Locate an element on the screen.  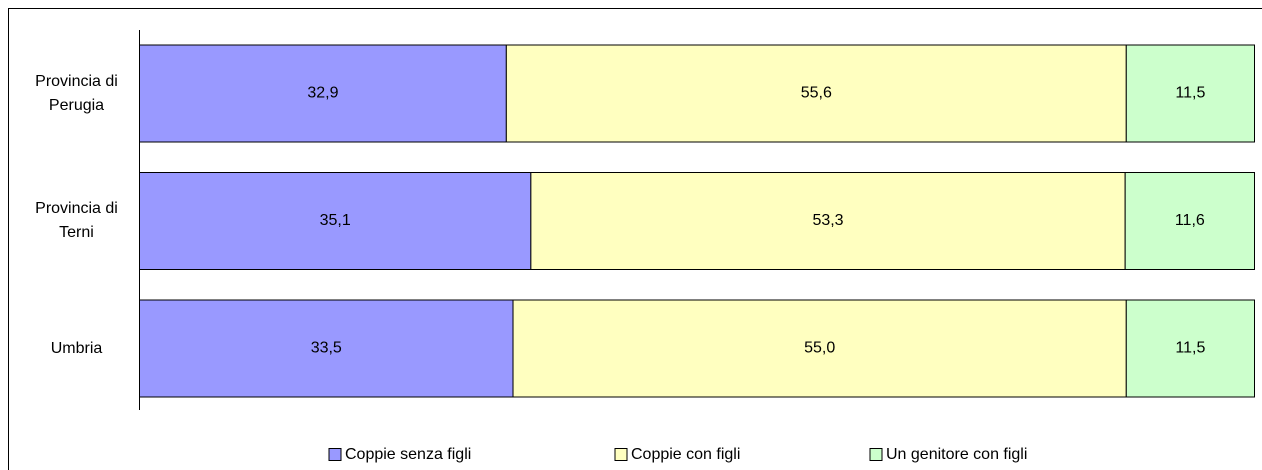
legend-label: Coppie senza figli is located at coordinates (408, 454).